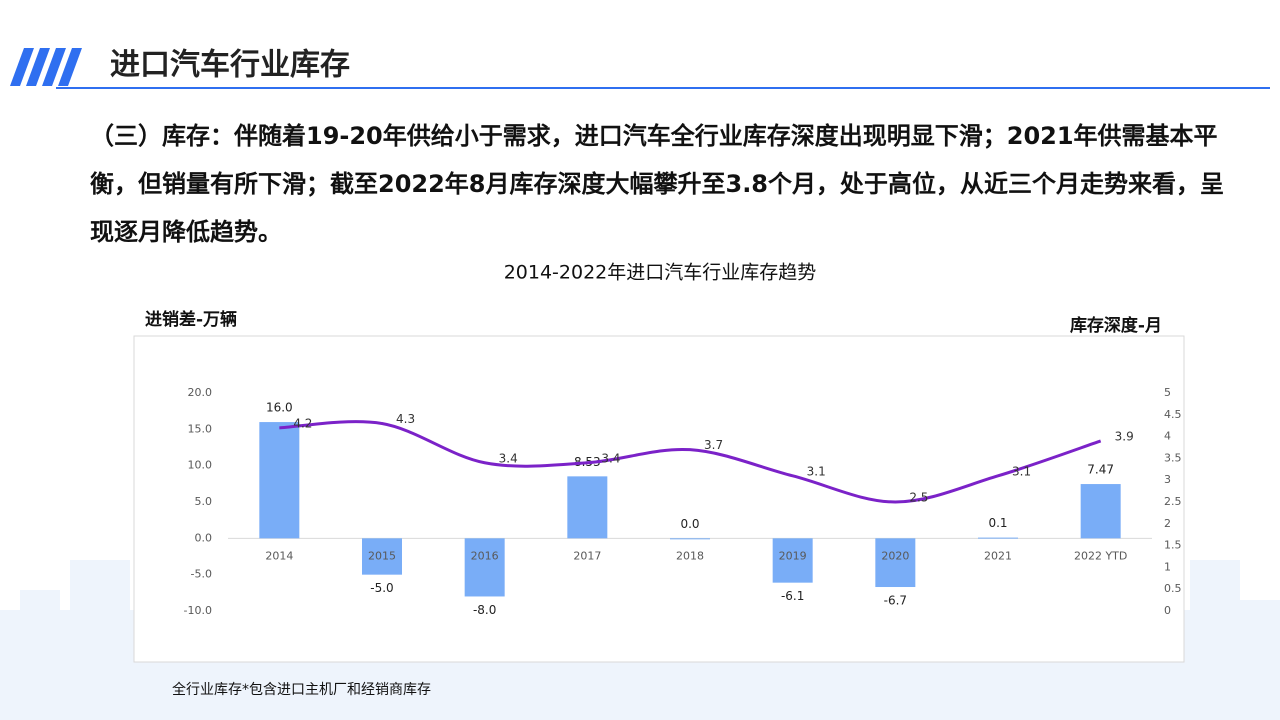 The image size is (1280, 720). What do you see at coordinates (204, 537) in the screenshot?
I see `y-tick-label: 0.0` at bounding box center [204, 537].